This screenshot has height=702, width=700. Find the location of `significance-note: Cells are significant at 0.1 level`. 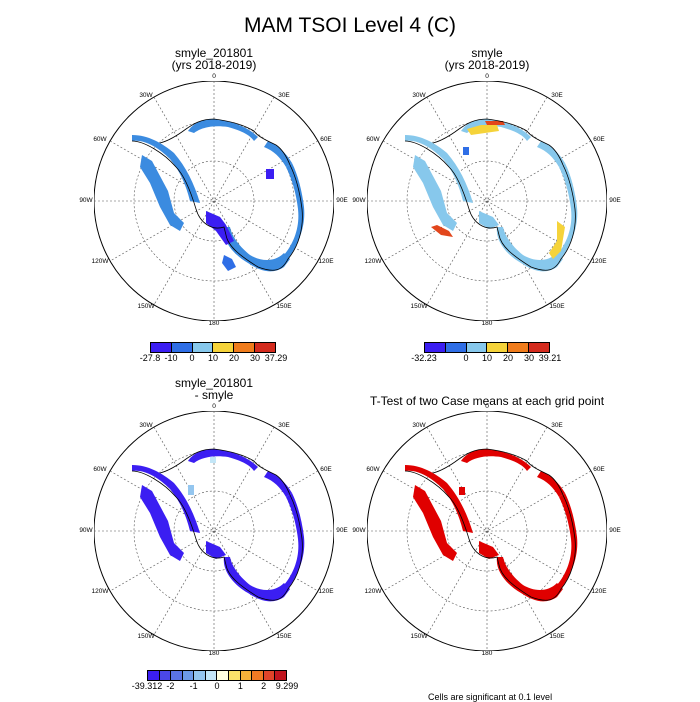

significance-note: Cells are significant at 0.1 level is located at coordinates (490, 697).